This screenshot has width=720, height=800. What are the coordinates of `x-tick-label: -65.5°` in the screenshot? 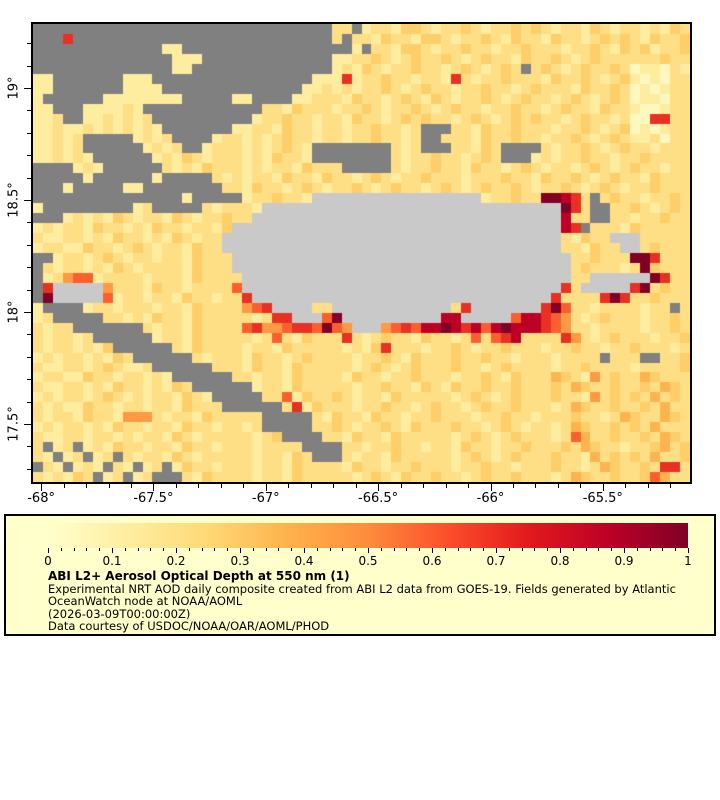 It's located at (602, 498).